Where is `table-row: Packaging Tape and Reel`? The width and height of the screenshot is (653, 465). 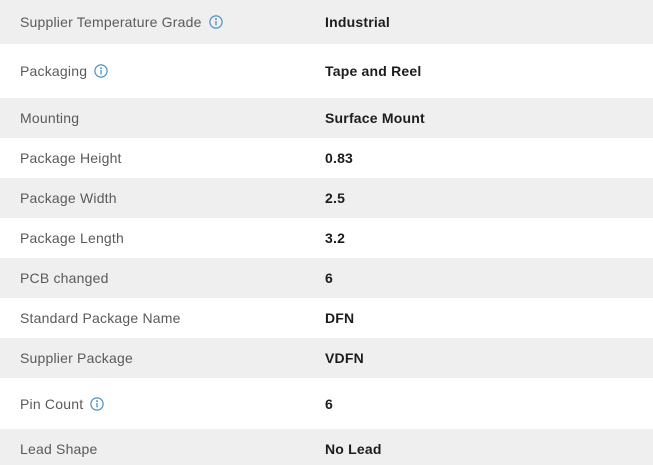 table-row: Packaging Tape and Reel is located at coordinates (326, 71).